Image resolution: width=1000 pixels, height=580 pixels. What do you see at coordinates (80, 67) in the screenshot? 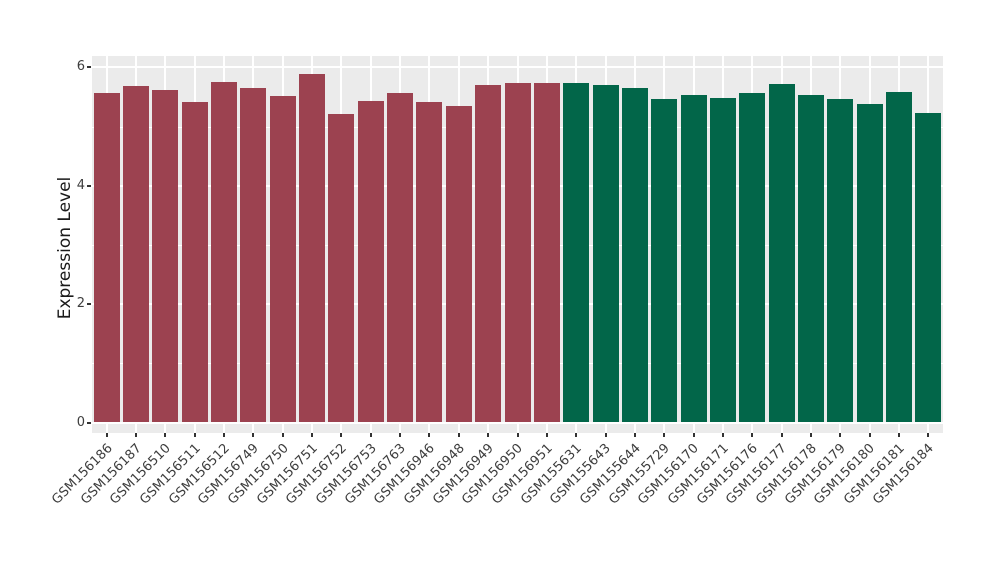
I see `y-tick-label: 6` at bounding box center [80, 67].